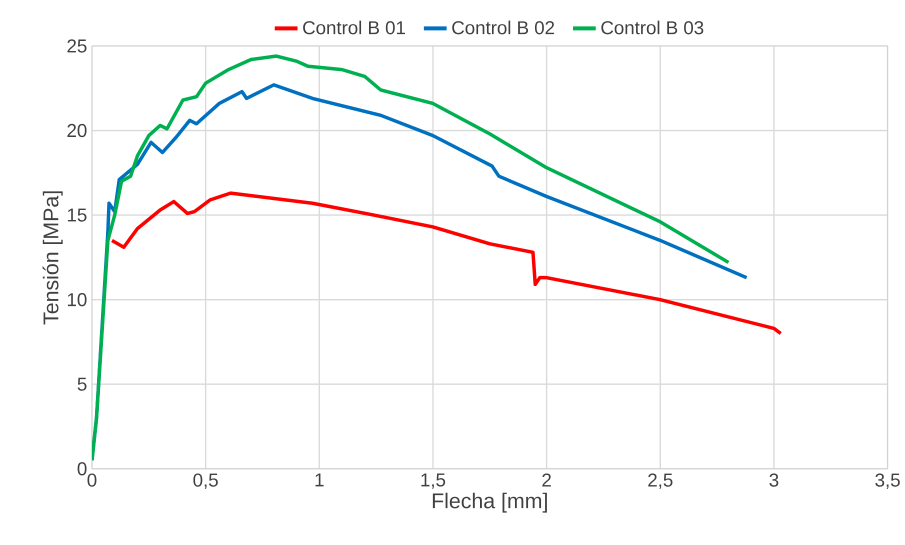 Image resolution: width=905 pixels, height=545 pixels. What do you see at coordinates (503, 27) in the screenshot?
I see `legend-label: Control B 02` at bounding box center [503, 27].